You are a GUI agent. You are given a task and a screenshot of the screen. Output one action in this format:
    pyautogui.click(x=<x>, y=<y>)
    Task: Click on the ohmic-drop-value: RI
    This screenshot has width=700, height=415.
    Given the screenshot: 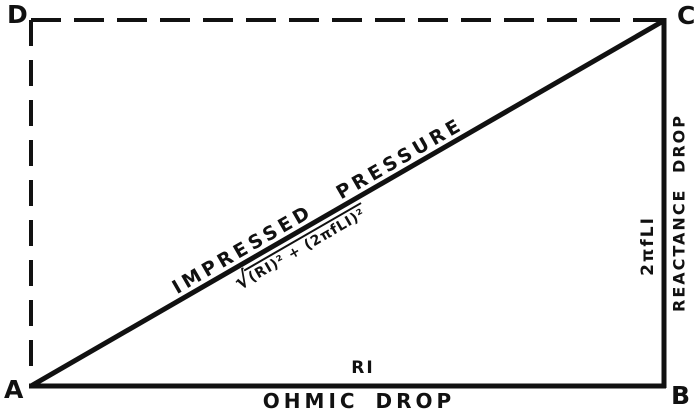 What is the action you would take?
    pyautogui.click(x=363, y=368)
    